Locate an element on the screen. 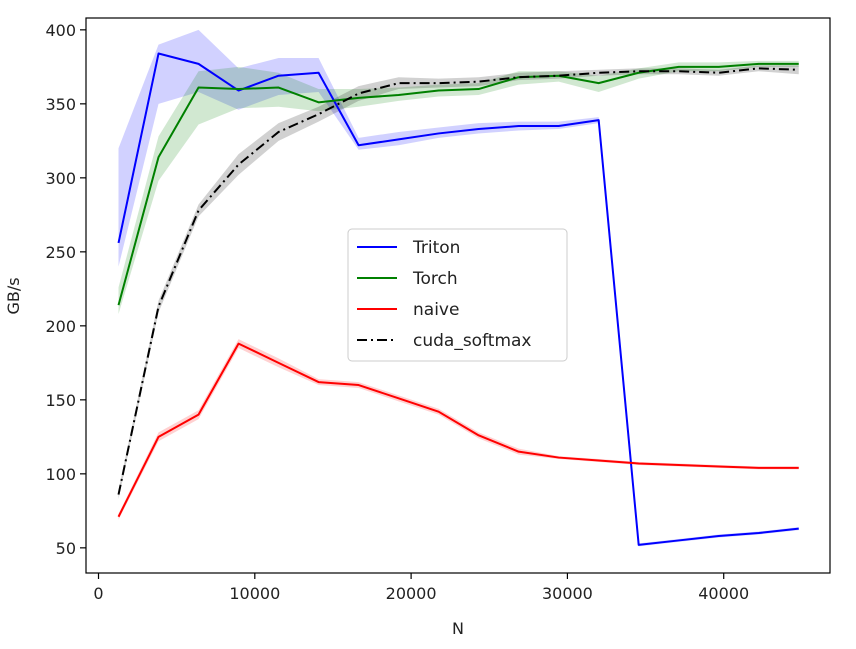 This screenshot has height=649, width=856. legend: Triton Torch naive cuda_softmax is located at coordinates (457, 295).